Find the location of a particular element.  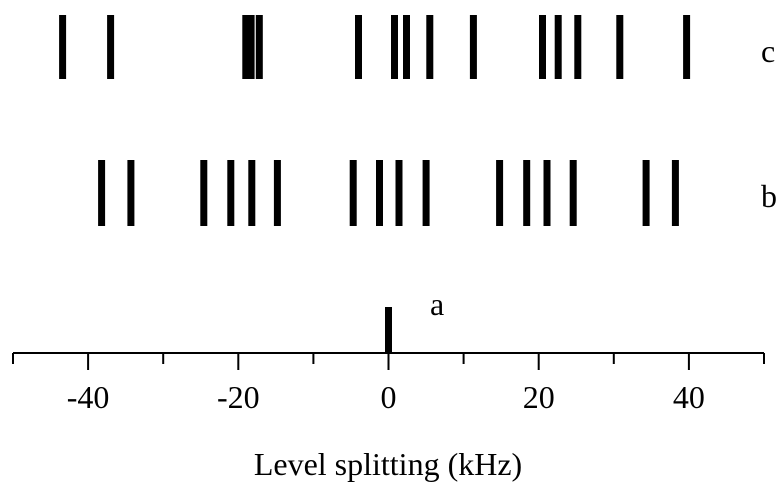

x-axis: -40 -20 0 20 40 is located at coordinates (388, 383).